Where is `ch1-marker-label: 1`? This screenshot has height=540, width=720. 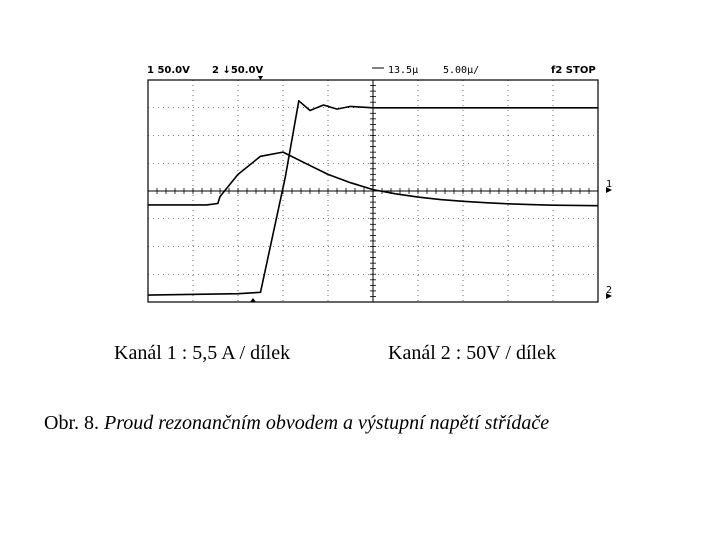
ch1-marker-label: 1 is located at coordinates (609, 184).